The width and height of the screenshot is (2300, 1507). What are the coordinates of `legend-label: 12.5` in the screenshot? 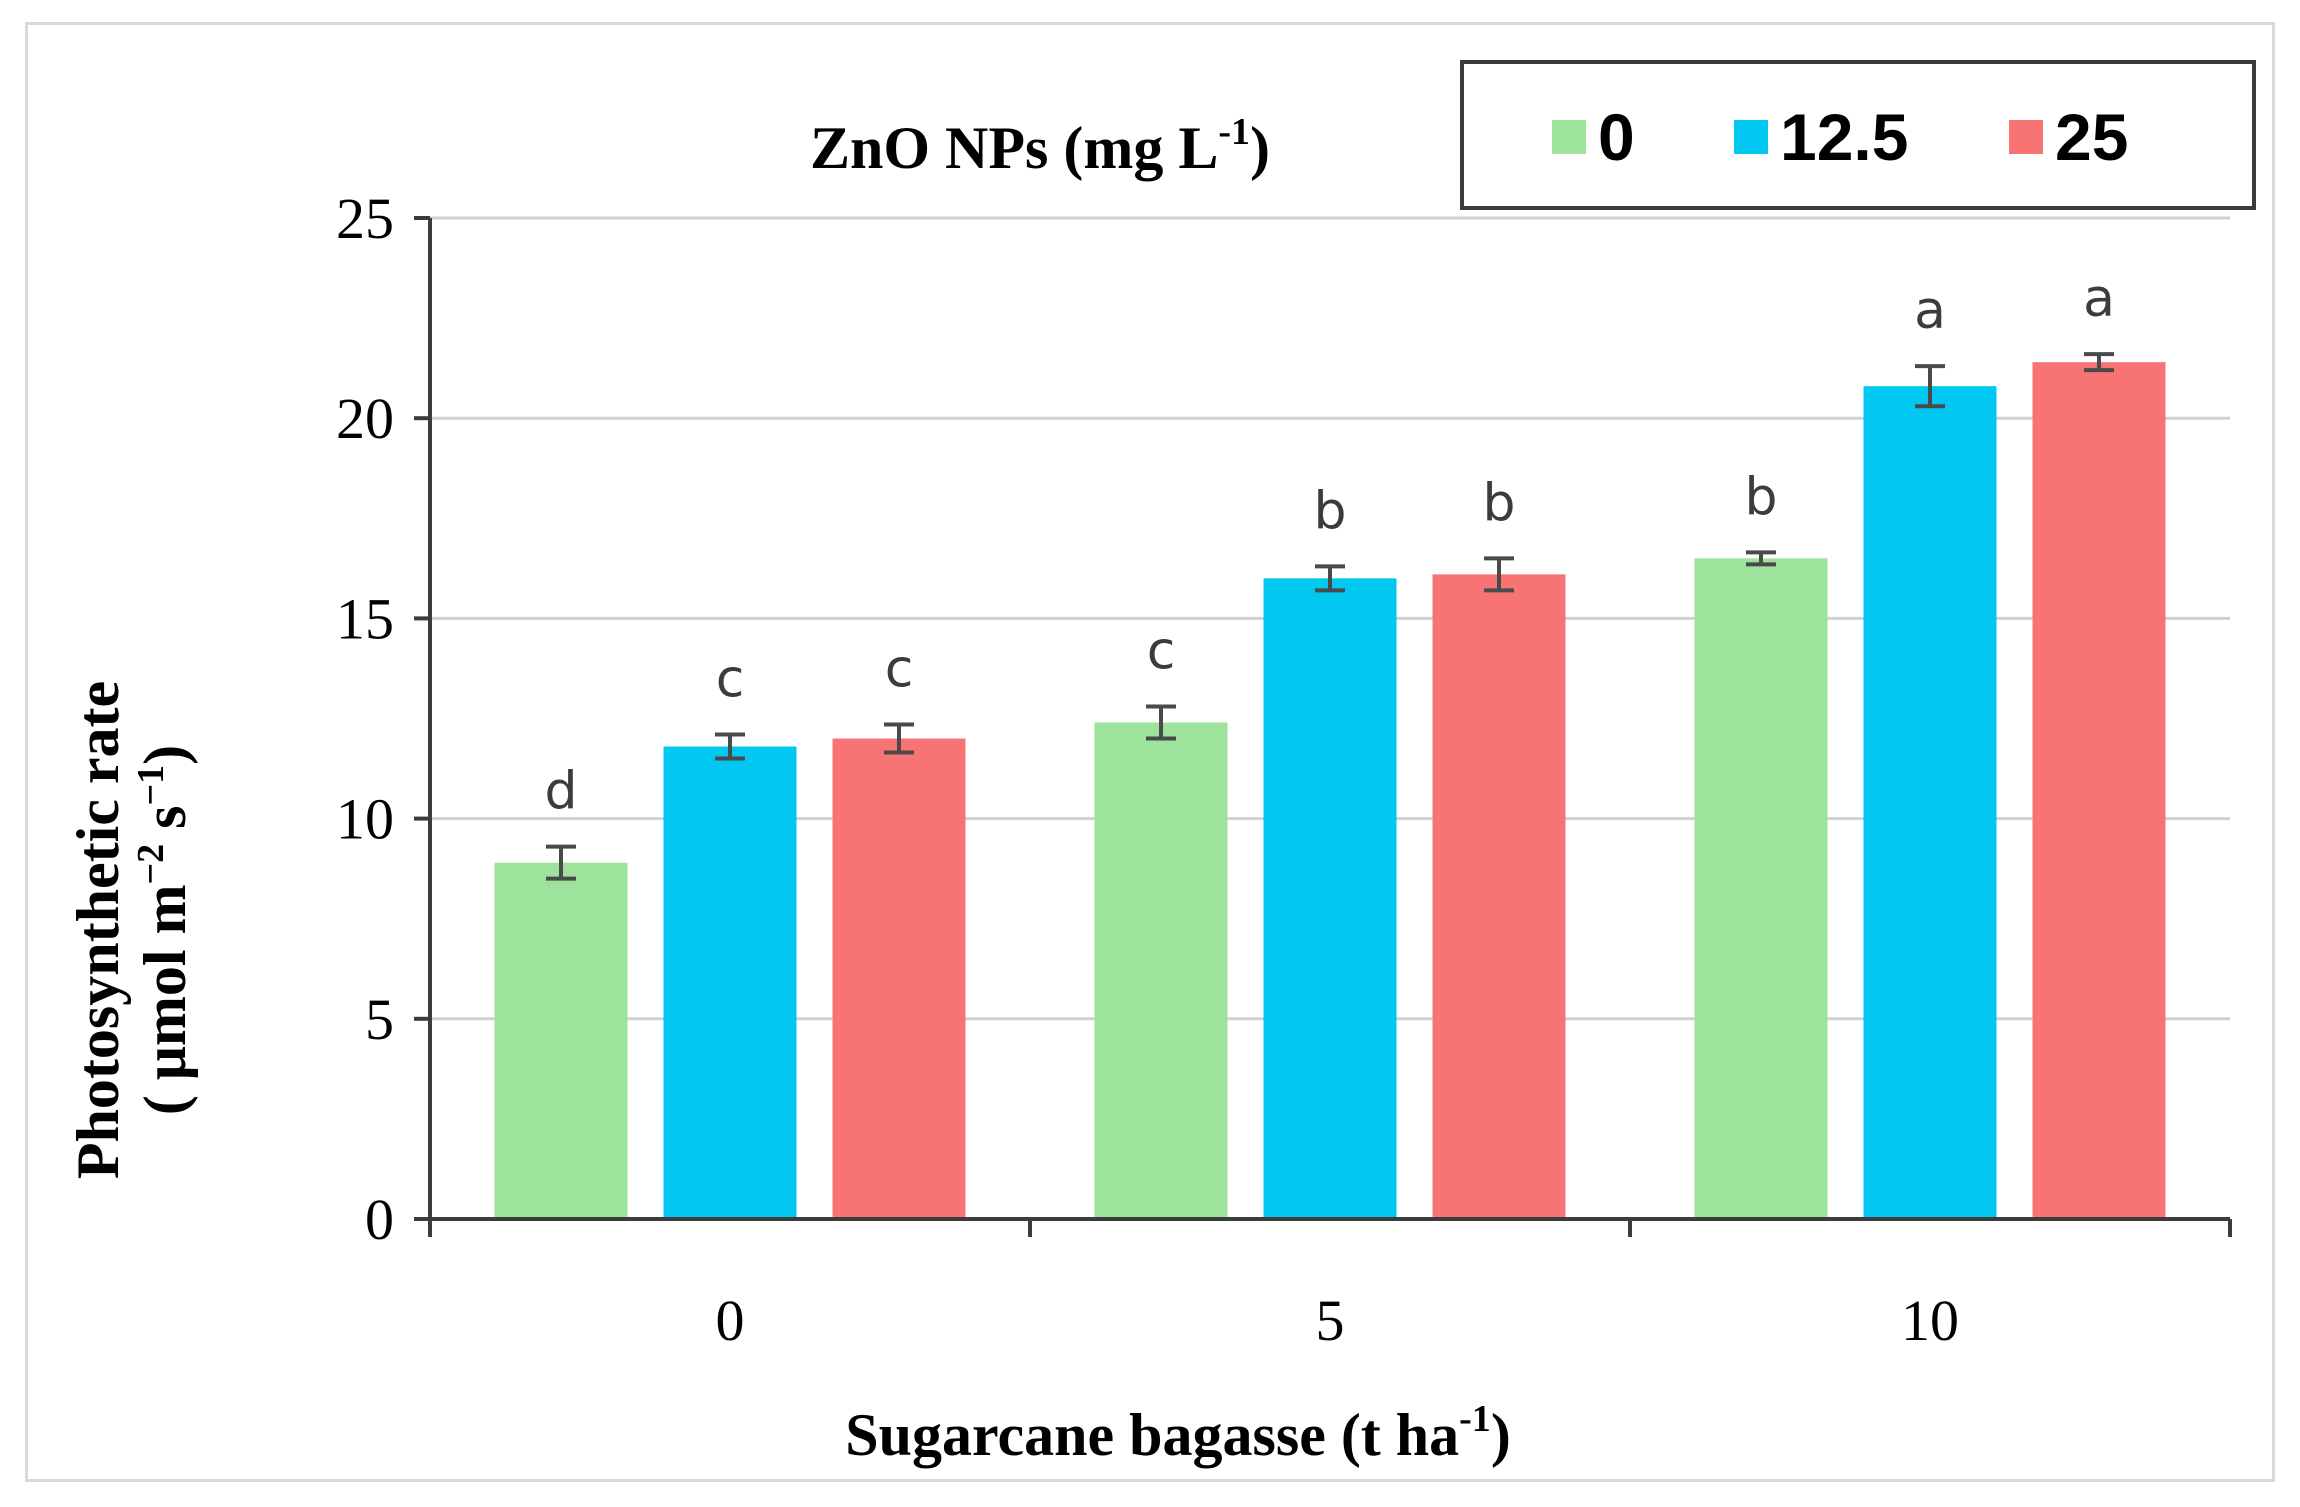 It's located at (1844, 137).